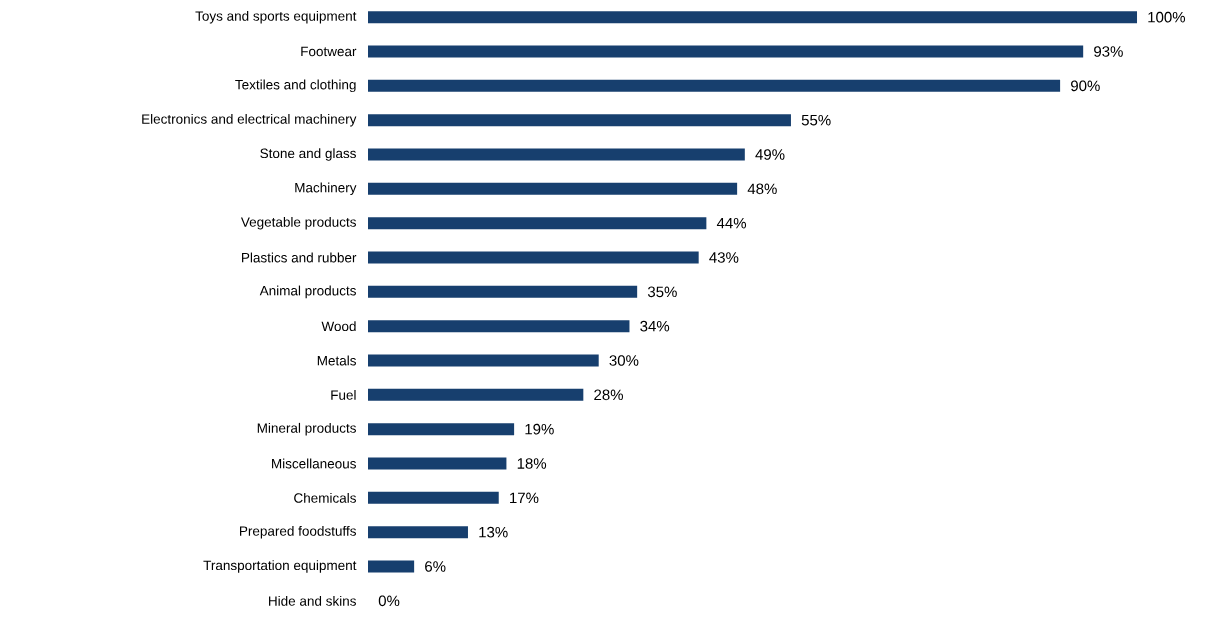 This screenshot has height=618, width=1216. Describe the element at coordinates (280, 566) in the screenshot. I see `y-tick-label: Transportation equipment` at that location.